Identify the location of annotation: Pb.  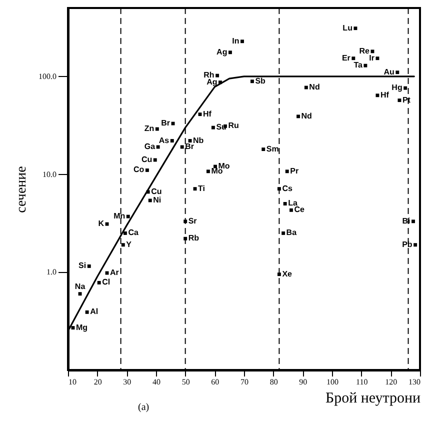
(407, 244).